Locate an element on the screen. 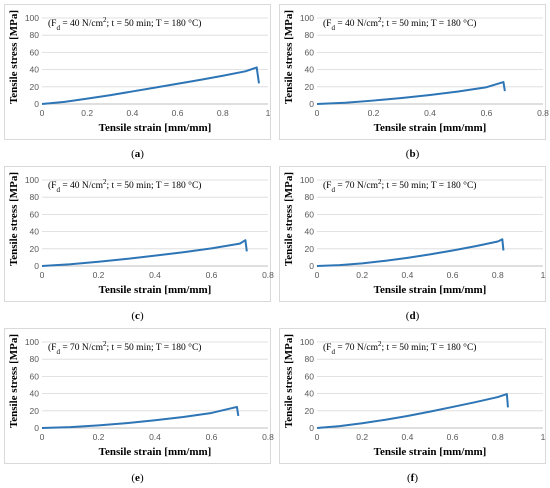 The width and height of the screenshot is (550, 488). panel-caption: (d) is located at coordinates (413, 316).